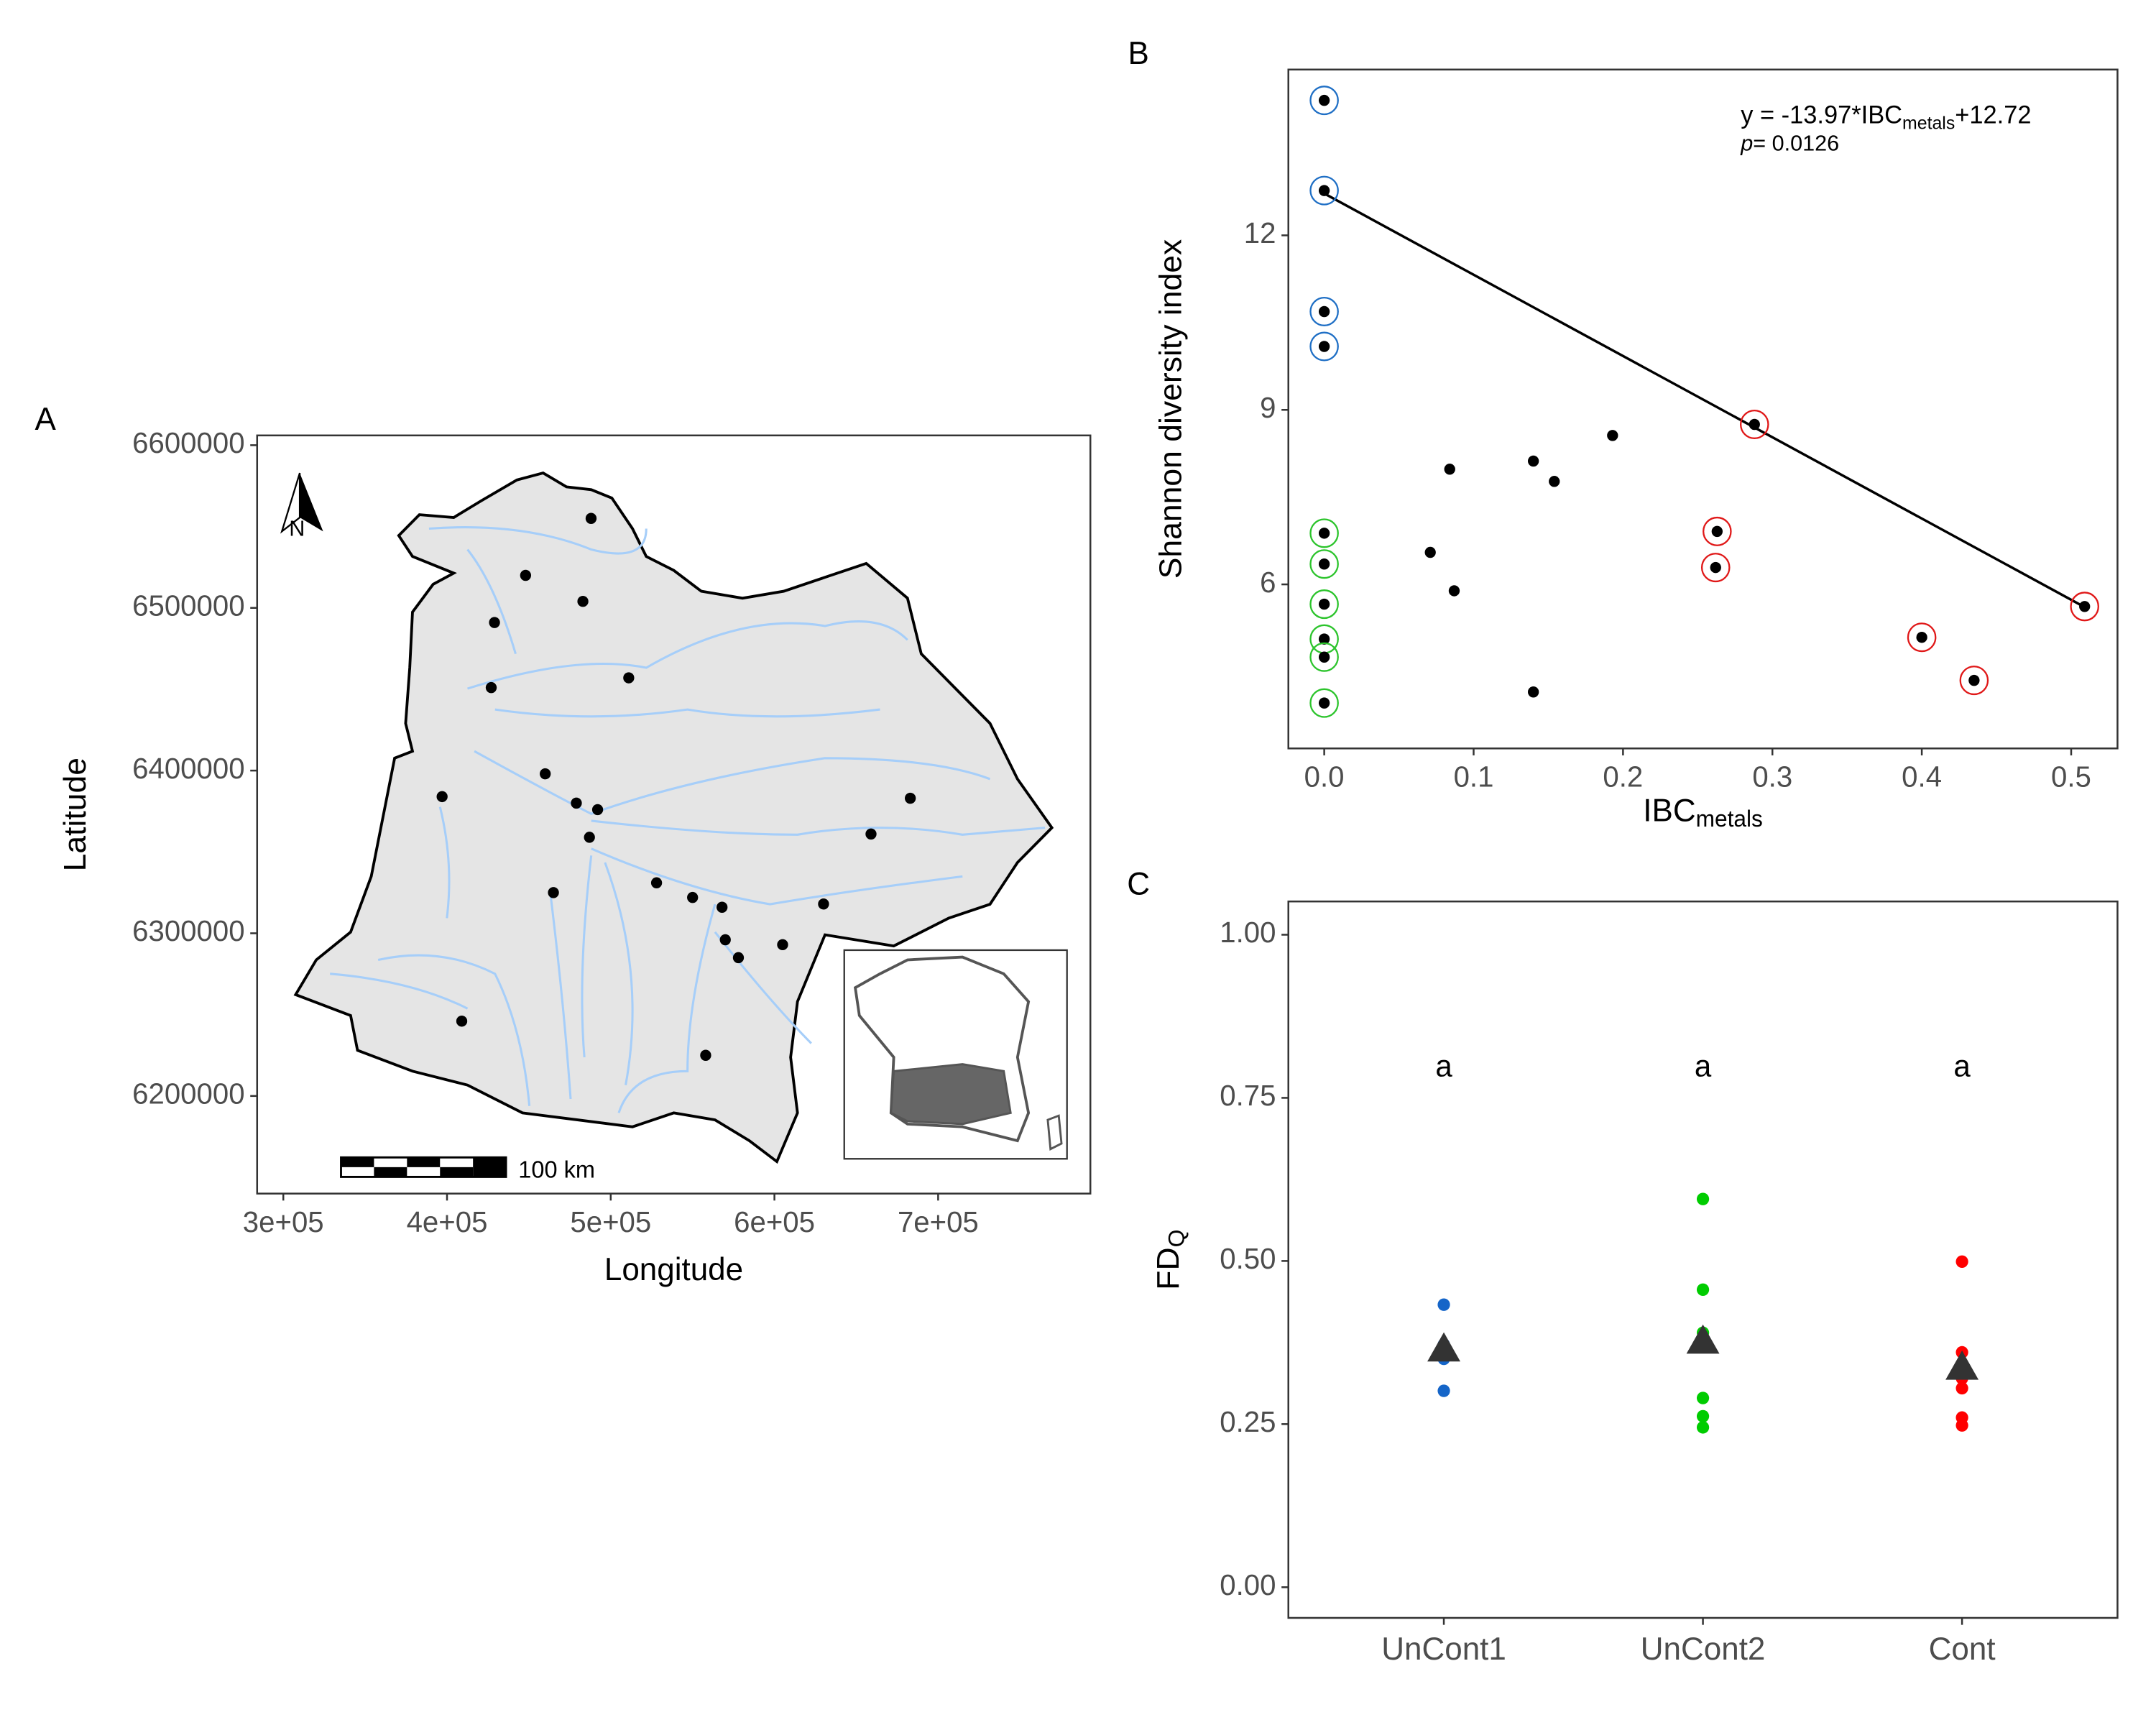 This screenshot has width=2156, height=1725. Describe the element at coordinates (283, 1221) in the screenshot. I see `x-tick-label: 3e+05` at that location.